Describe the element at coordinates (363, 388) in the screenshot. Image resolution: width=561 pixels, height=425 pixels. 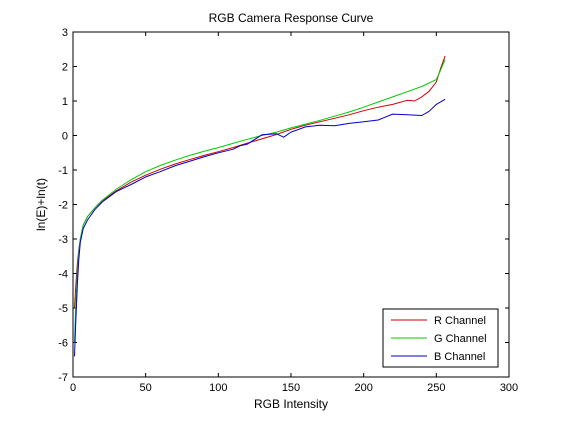
I see `x-tick-label: 200` at that location.